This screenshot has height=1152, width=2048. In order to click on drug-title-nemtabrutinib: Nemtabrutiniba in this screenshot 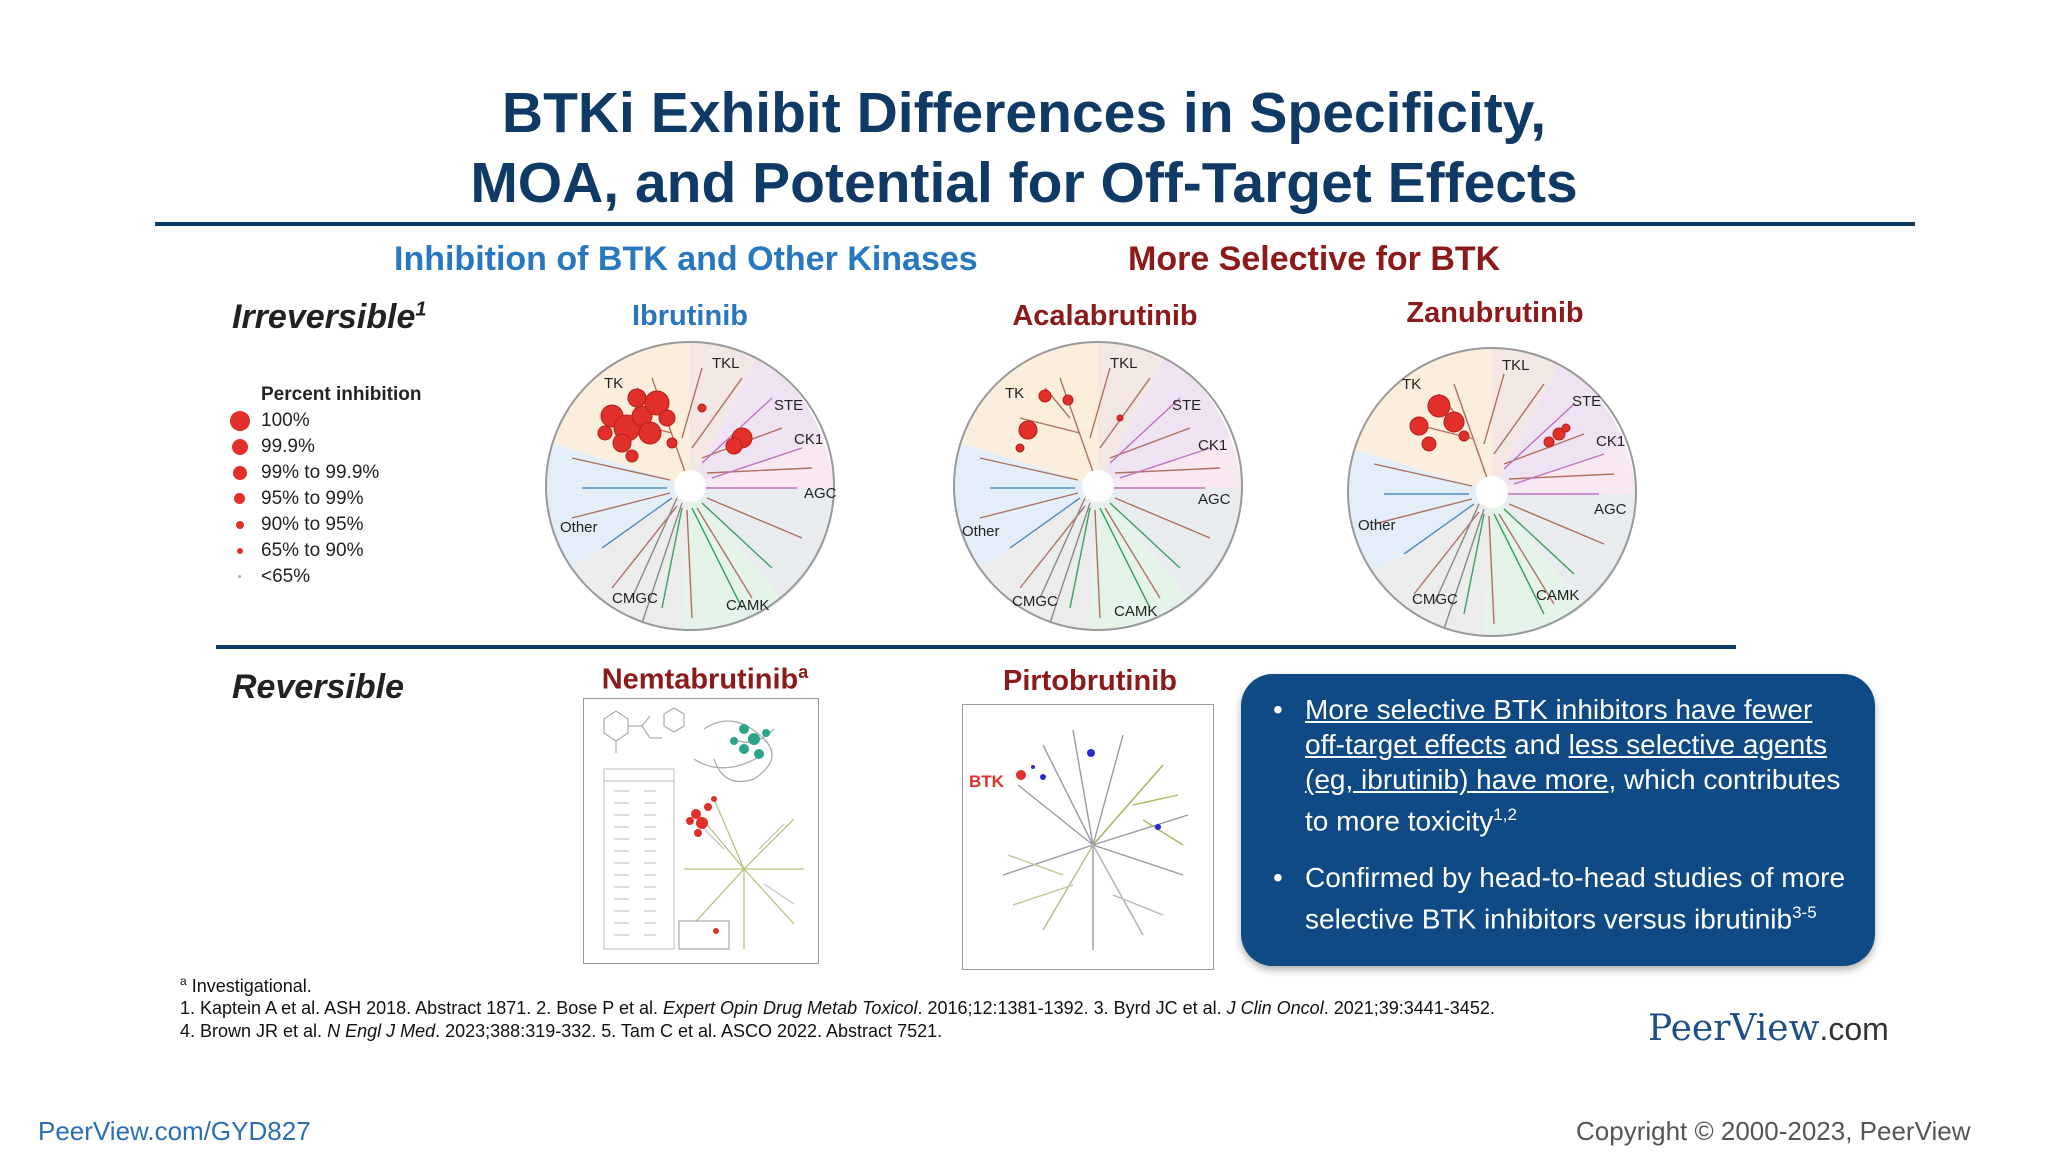, I will do `click(705, 679)`.